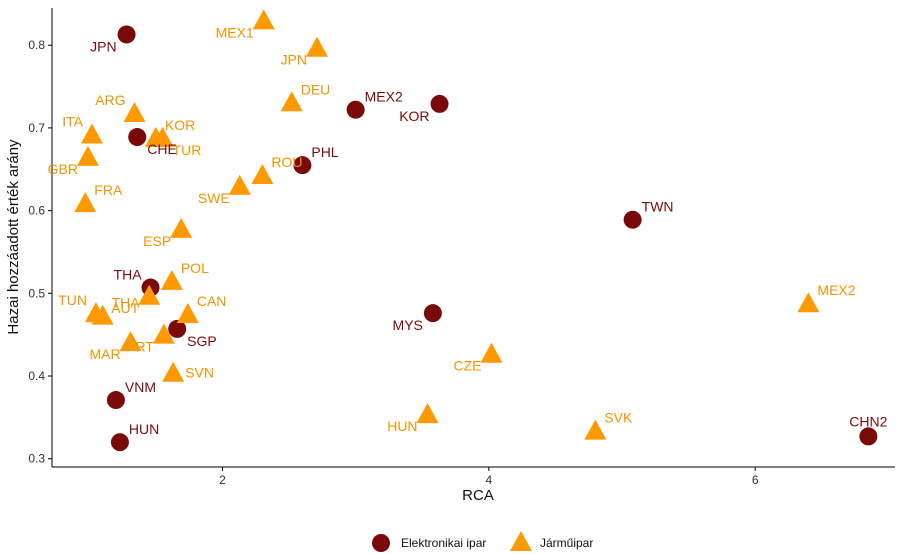 The width and height of the screenshot is (906, 554). What do you see at coordinates (195, 268) in the screenshot?
I see `point-label-automotive-pol: POL` at bounding box center [195, 268].